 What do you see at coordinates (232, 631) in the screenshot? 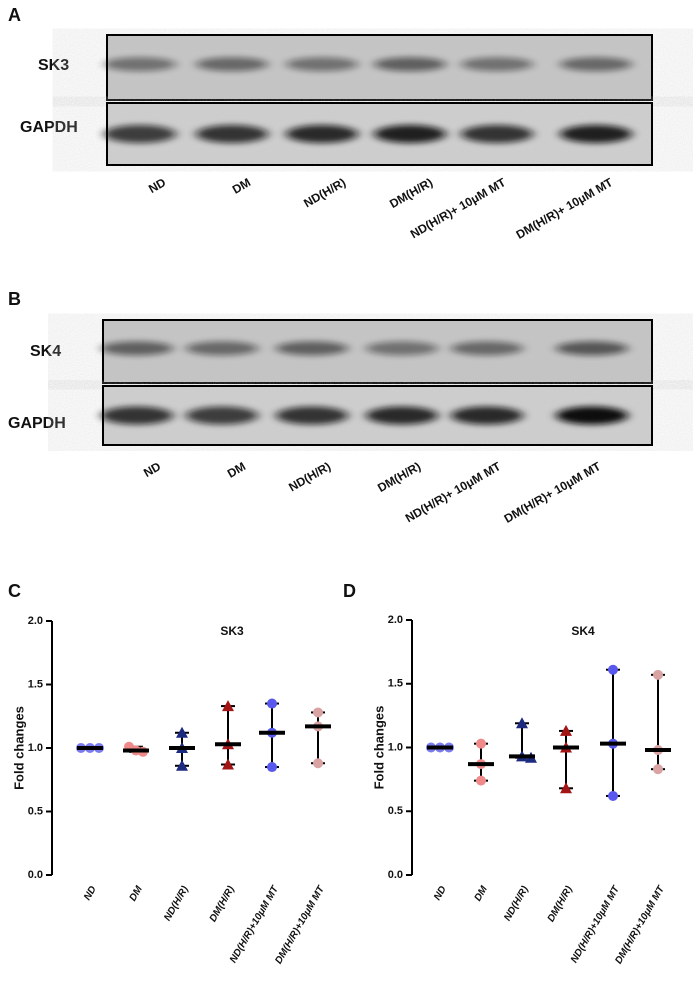
I see `chart-title: SK3` at bounding box center [232, 631].